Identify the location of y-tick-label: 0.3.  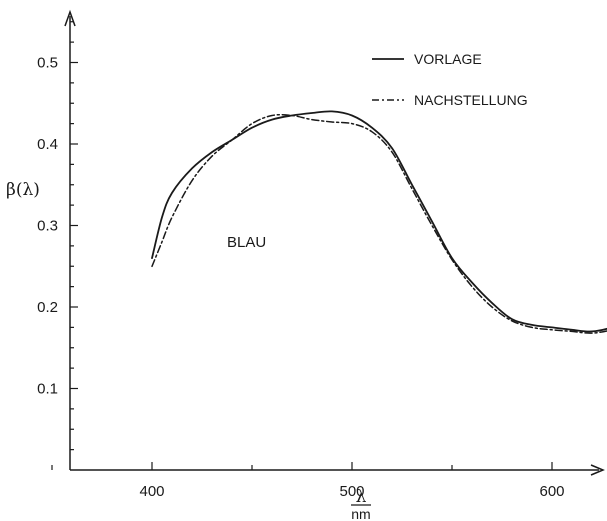
(47, 226).